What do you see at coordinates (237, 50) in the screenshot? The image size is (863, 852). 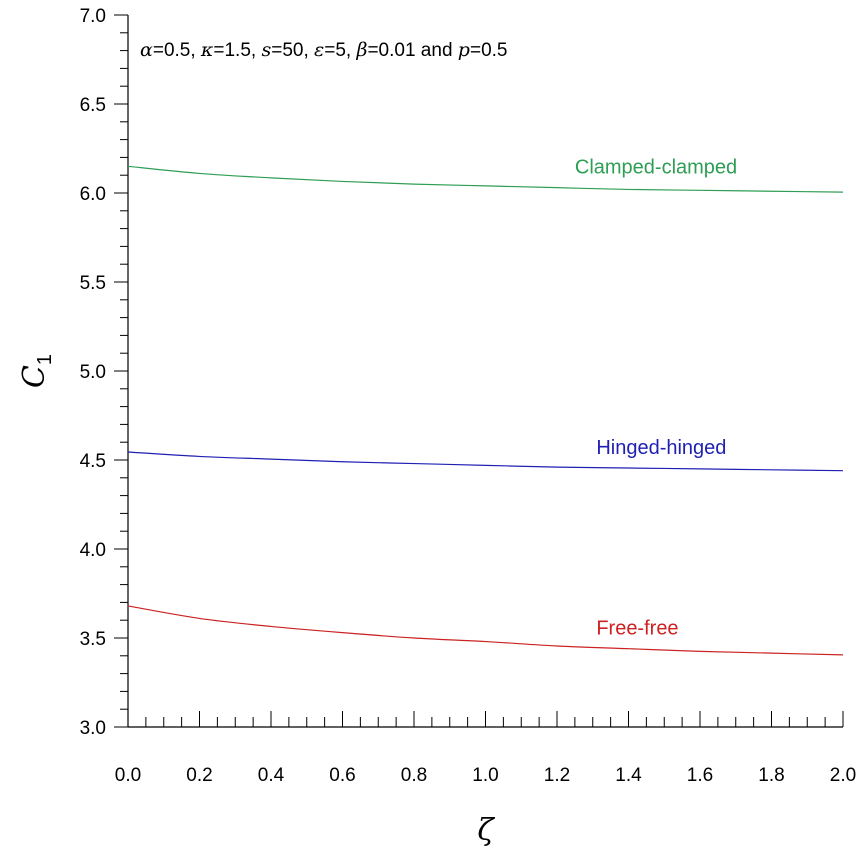 I see `annotation-text: =1.5,` at bounding box center [237, 50].